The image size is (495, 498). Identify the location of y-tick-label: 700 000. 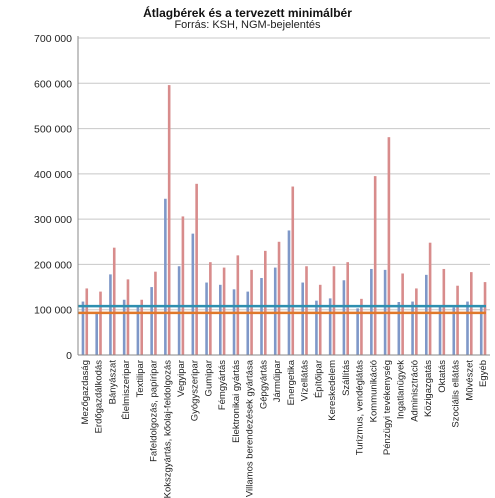
(53, 39).